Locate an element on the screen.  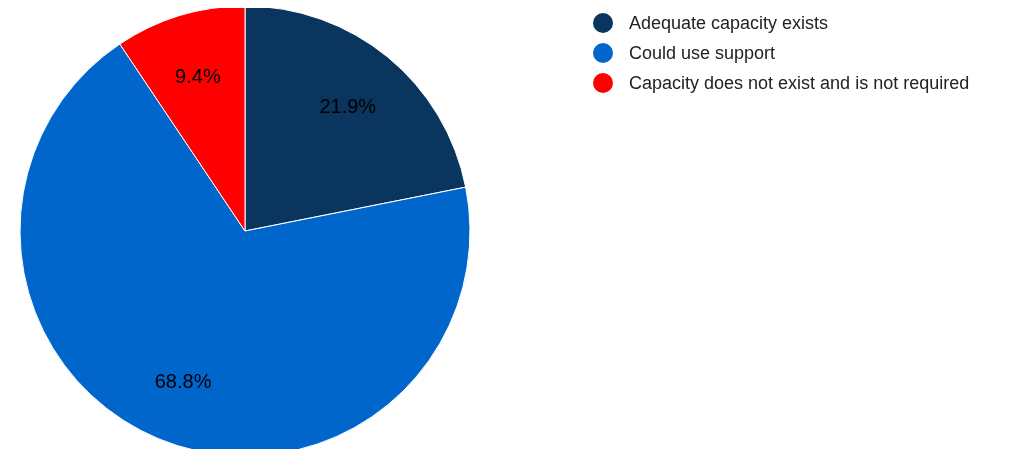
data-label: 68.8% is located at coordinates (183, 380).